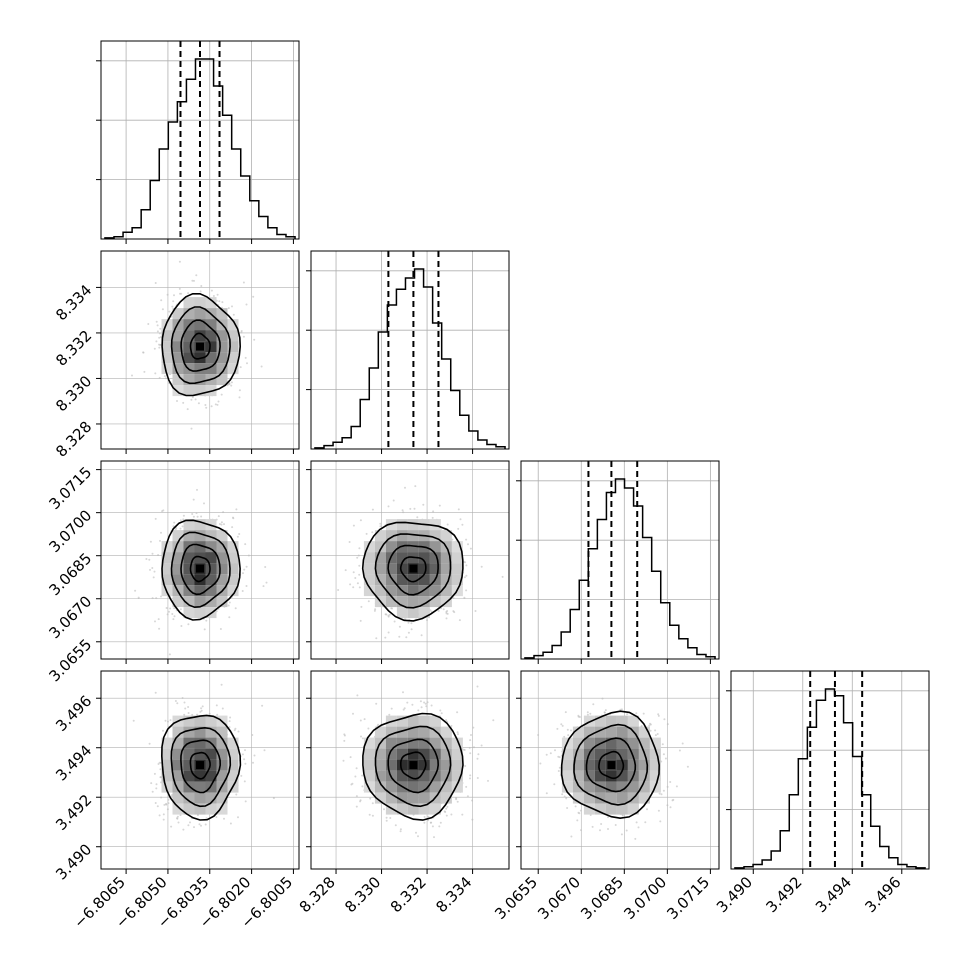  Describe the element at coordinates (201, 570) in the screenshot. I see `contour-2-sigma` at that location.